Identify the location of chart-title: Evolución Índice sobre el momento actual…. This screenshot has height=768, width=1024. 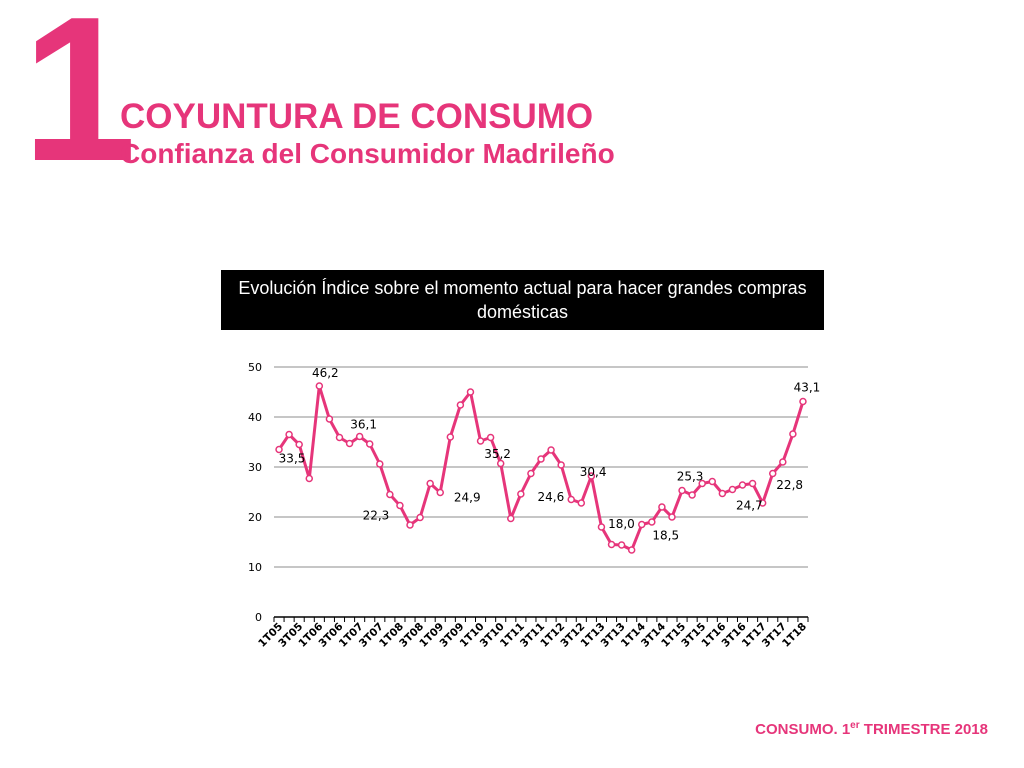
(522, 300).